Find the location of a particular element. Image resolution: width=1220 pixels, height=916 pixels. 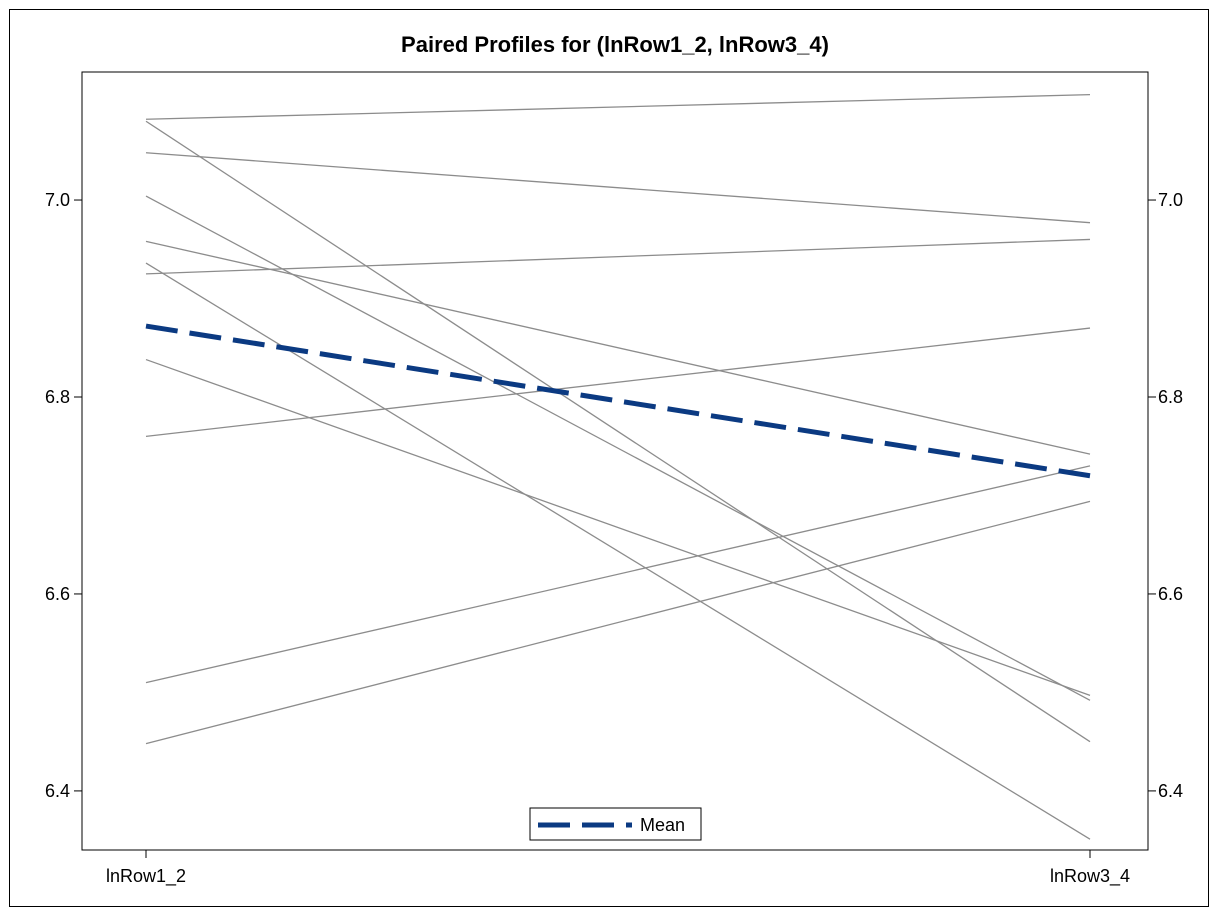

y-tick-label-right: 7.0 is located at coordinates (1170, 200).